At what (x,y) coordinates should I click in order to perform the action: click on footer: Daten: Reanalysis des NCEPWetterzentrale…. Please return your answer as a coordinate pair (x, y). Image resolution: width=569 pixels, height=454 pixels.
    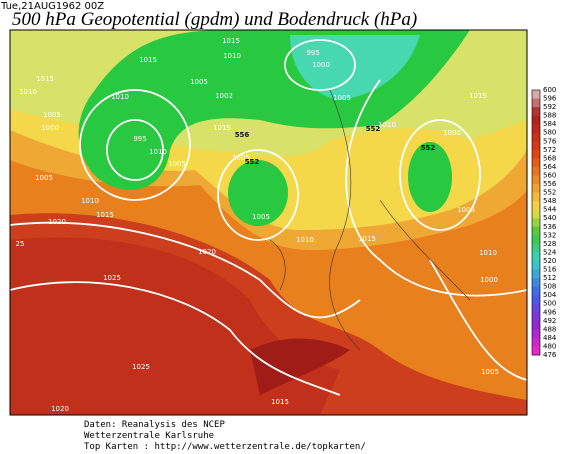
    Looking at the image, I should click on (225, 436).